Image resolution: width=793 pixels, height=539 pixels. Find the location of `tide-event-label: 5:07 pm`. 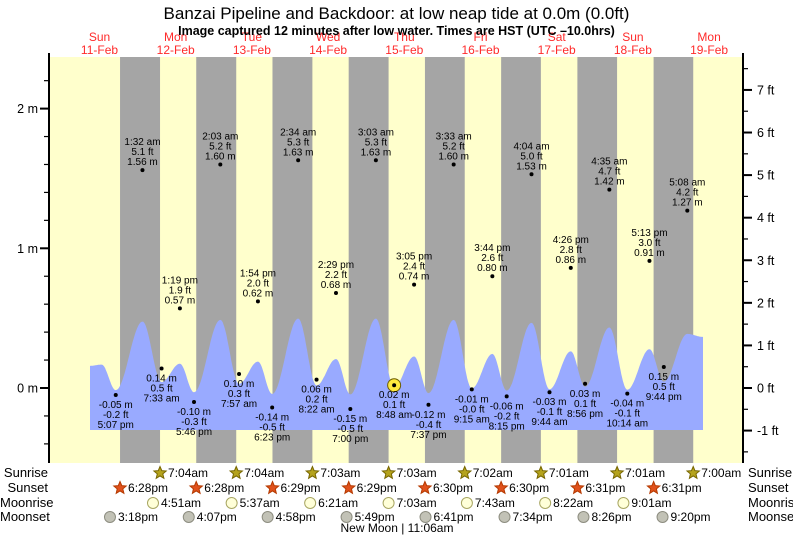

tide-event-label: 5:07 pm is located at coordinates (116, 425).